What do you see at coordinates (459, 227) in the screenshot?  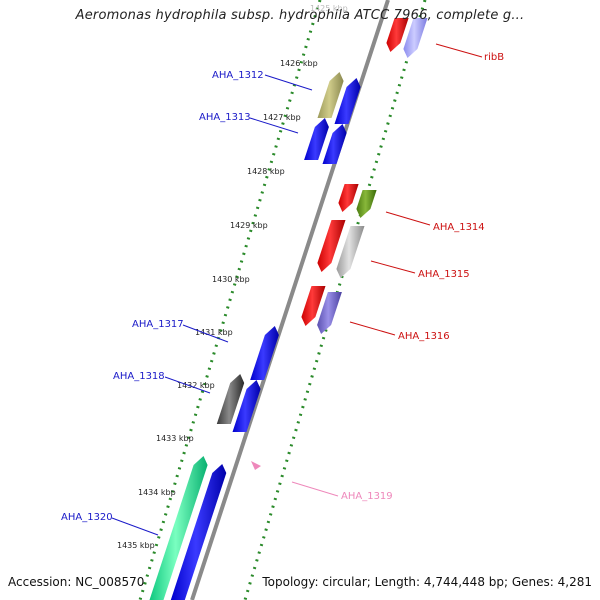 I see `gene-label-AHA_1314: AHA_1314` at bounding box center [459, 227].